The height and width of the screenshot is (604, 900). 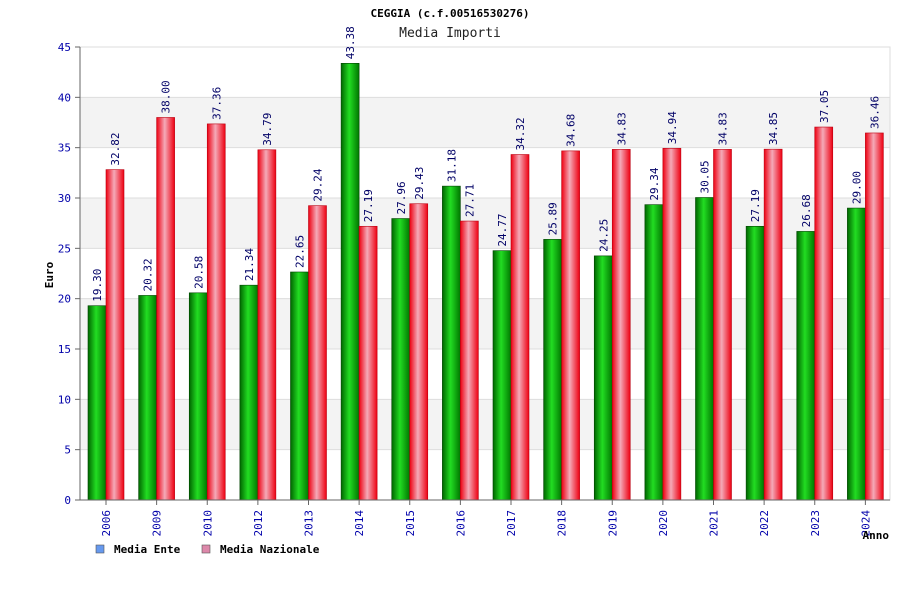 I want to click on data-label: 20.32, so click(x=148, y=274).